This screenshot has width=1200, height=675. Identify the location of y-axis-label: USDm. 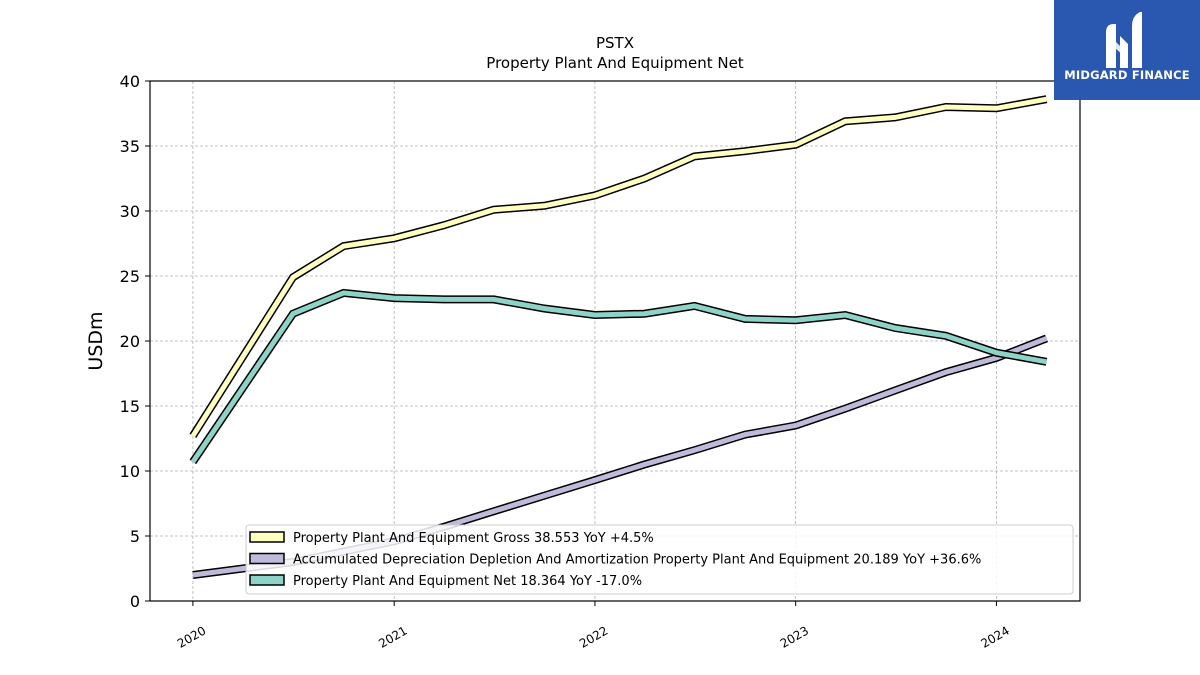
(96, 340).